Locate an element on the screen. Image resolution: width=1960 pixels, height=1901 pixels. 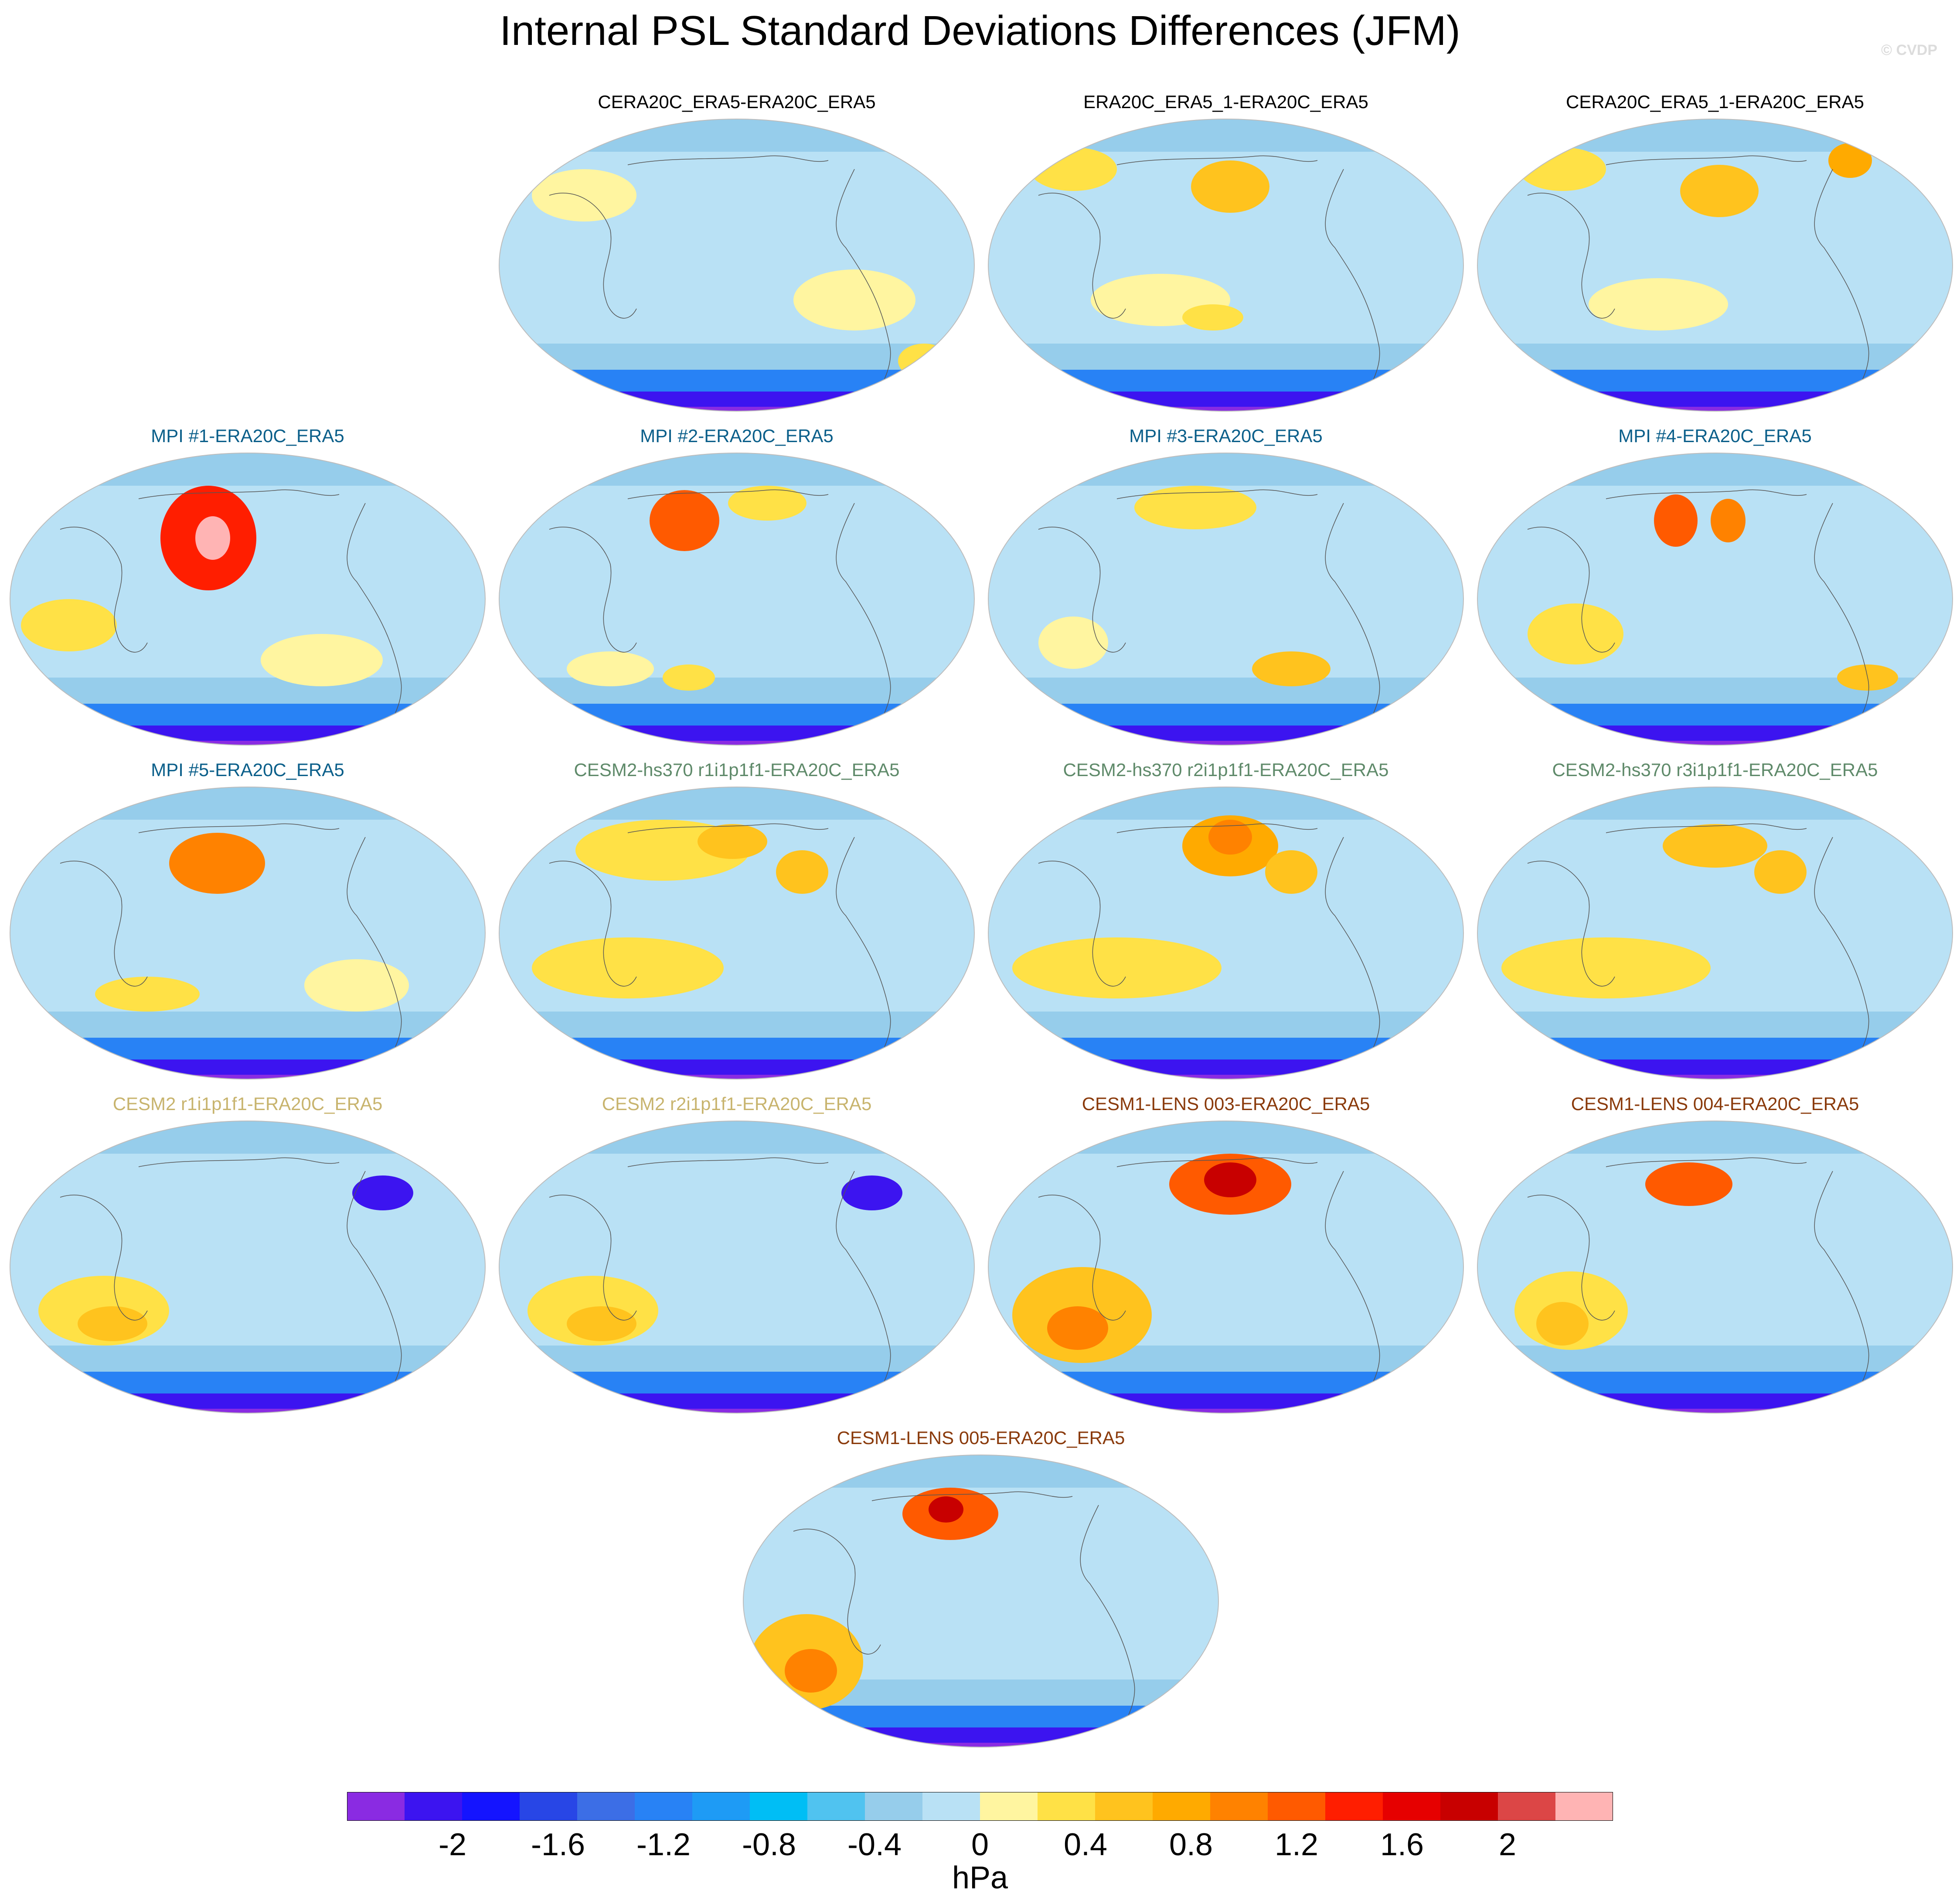
colorbar-tick-label: -1.2 is located at coordinates (663, 1844).